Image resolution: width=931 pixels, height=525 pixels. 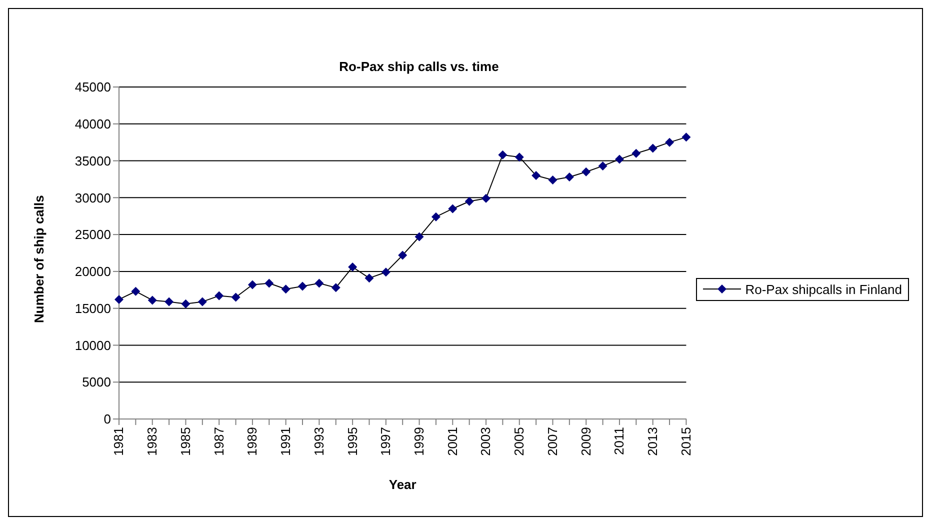 What do you see at coordinates (652, 441) in the screenshot?
I see `x-tick-label: 2013` at bounding box center [652, 441].